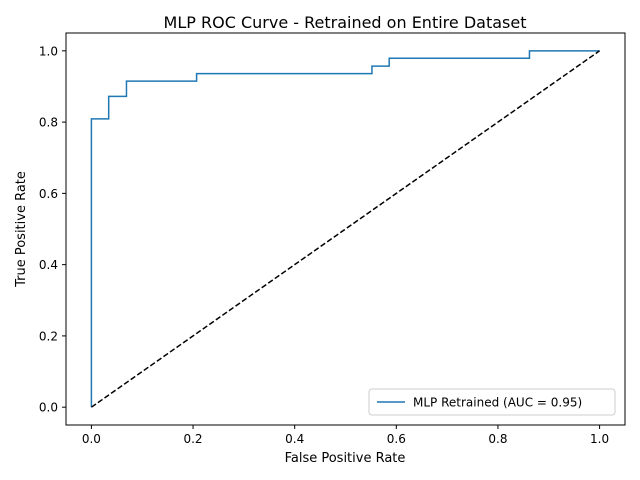 Image resolution: width=640 pixels, height=480 pixels. I want to click on y-axis-label: True Positive Rate, so click(21, 229).